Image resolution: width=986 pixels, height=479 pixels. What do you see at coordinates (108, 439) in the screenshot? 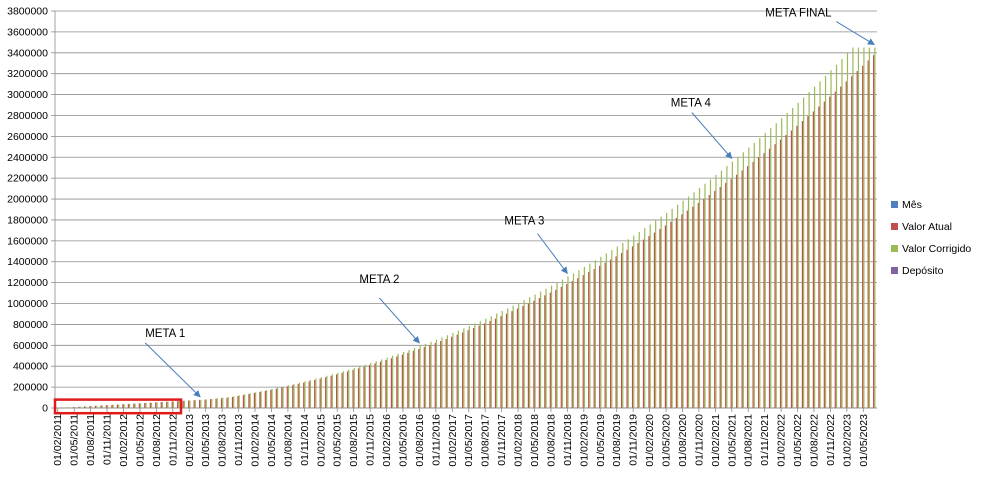
I see `x-tick-label: 01/11/2011` at bounding box center [108, 439].